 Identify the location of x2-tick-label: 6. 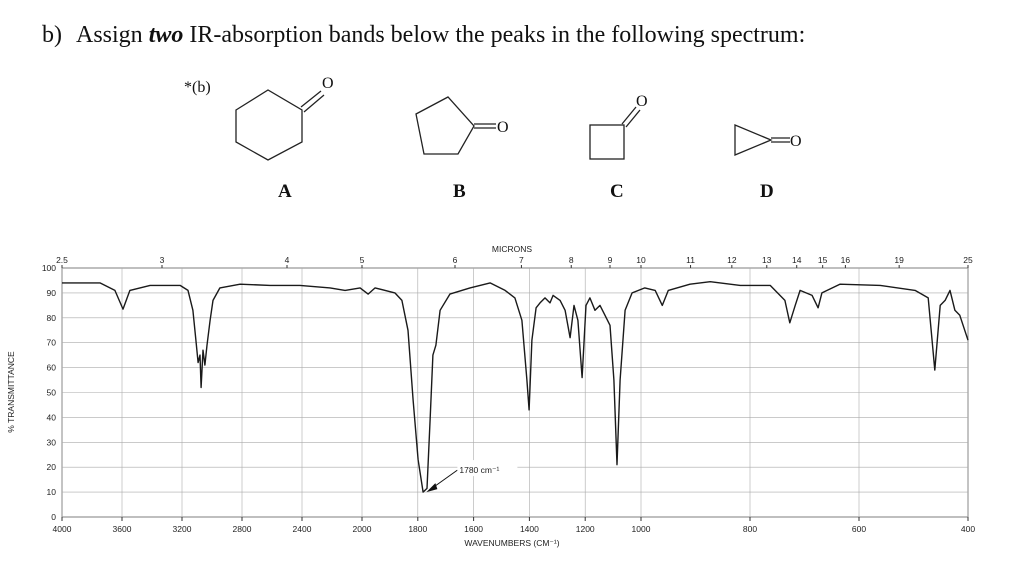
(455, 260).